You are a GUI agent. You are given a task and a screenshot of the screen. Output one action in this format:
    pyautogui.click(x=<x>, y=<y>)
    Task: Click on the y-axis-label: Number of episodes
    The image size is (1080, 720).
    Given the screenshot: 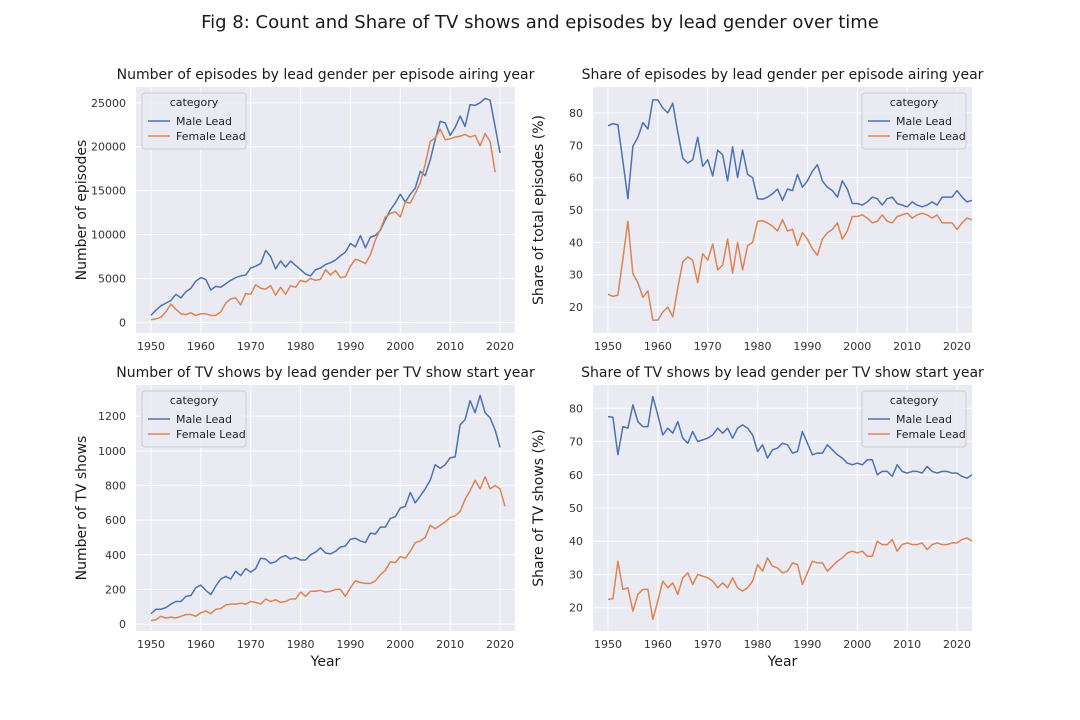 What is the action you would take?
    pyautogui.click(x=82, y=210)
    